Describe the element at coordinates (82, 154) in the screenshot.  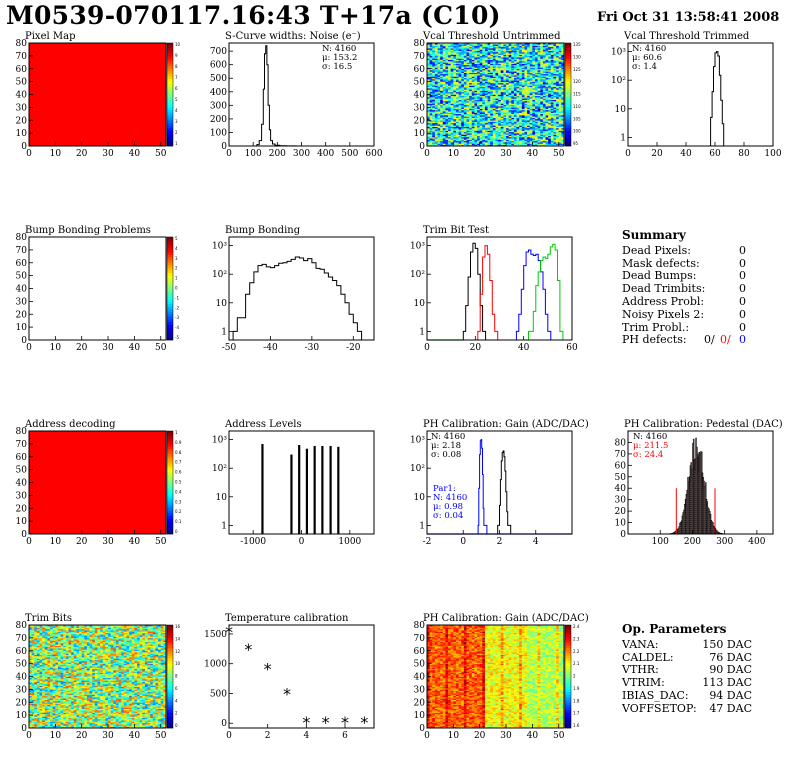
I see `x-tick-label: 20` at that location.